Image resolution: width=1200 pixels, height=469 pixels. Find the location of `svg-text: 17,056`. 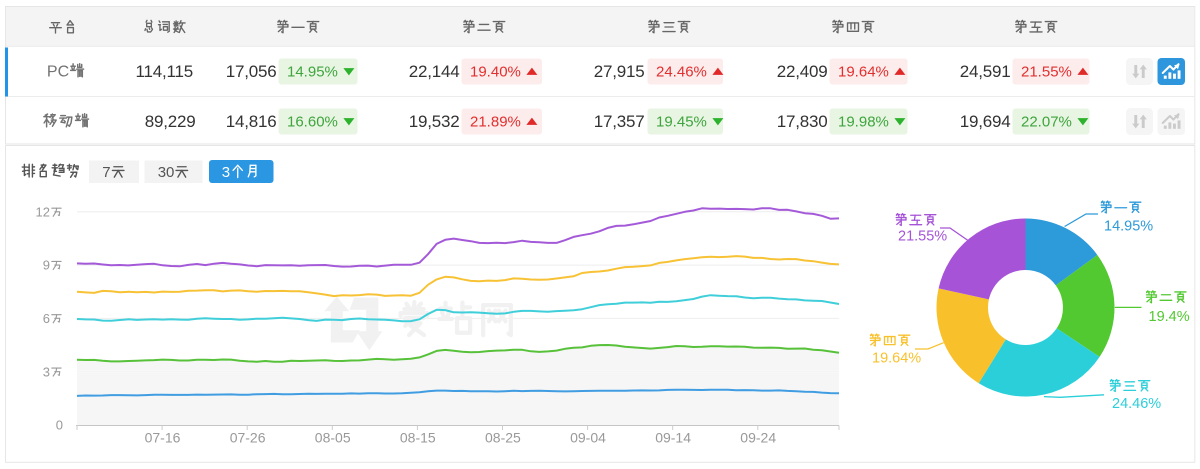

svg-text: 17,056 is located at coordinates (251, 71).